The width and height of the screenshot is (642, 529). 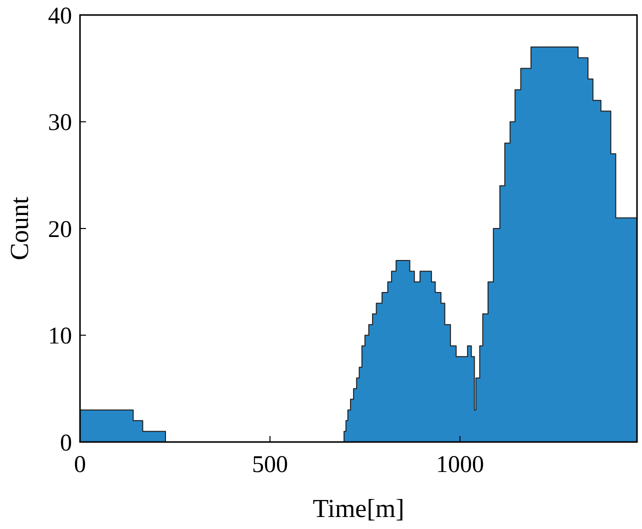 I want to click on x-tick-label: 1000, so click(x=460, y=465).